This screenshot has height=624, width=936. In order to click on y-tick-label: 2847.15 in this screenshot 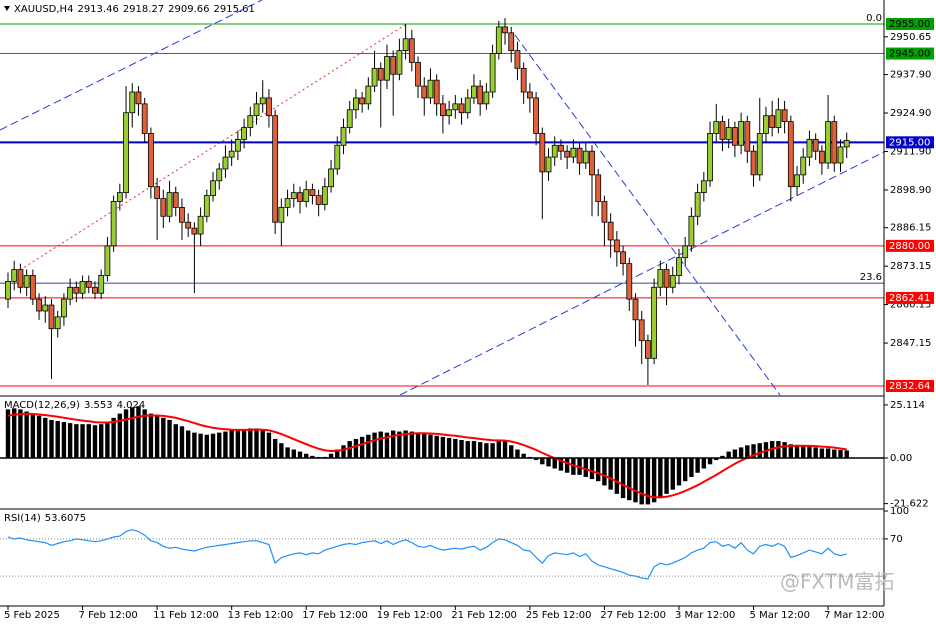, I will do `click(910, 343)`.